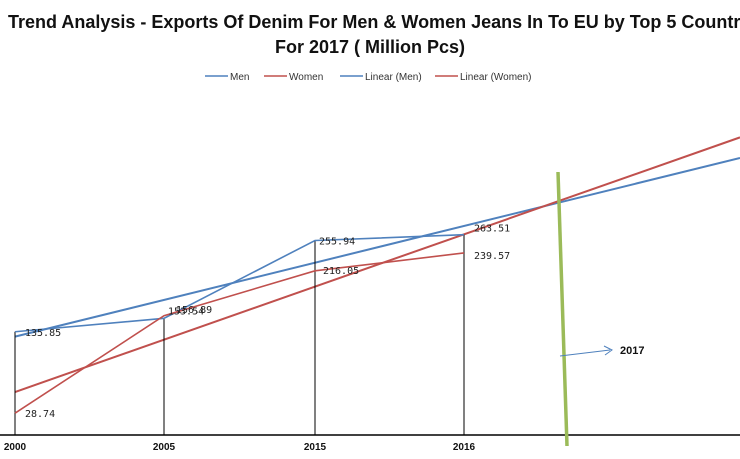 The image size is (740, 459). What do you see at coordinates (239, 77) in the screenshot?
I see `legend-label: Men` at bounding box center [239, 77].